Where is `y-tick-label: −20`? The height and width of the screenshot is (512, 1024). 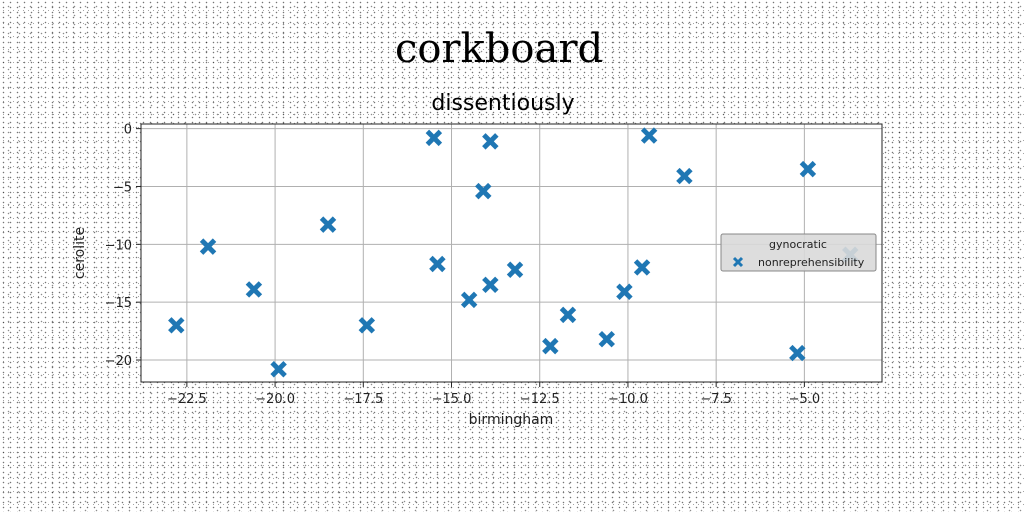 y-tick-label: −20 is located at coordinates (118, 361).